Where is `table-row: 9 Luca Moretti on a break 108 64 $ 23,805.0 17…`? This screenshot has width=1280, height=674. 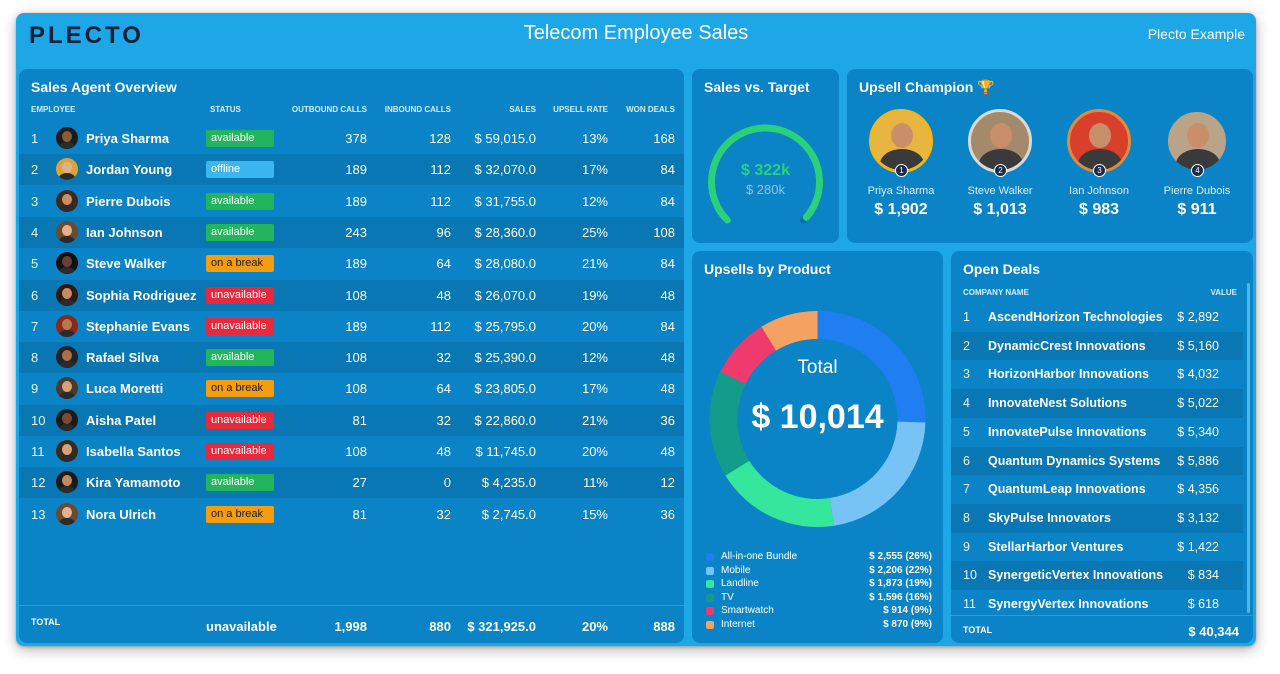 table-row: 9 Luca Moretti on a break 108 64 $ 23,805.0 17… is located at coordinates (351, 388).